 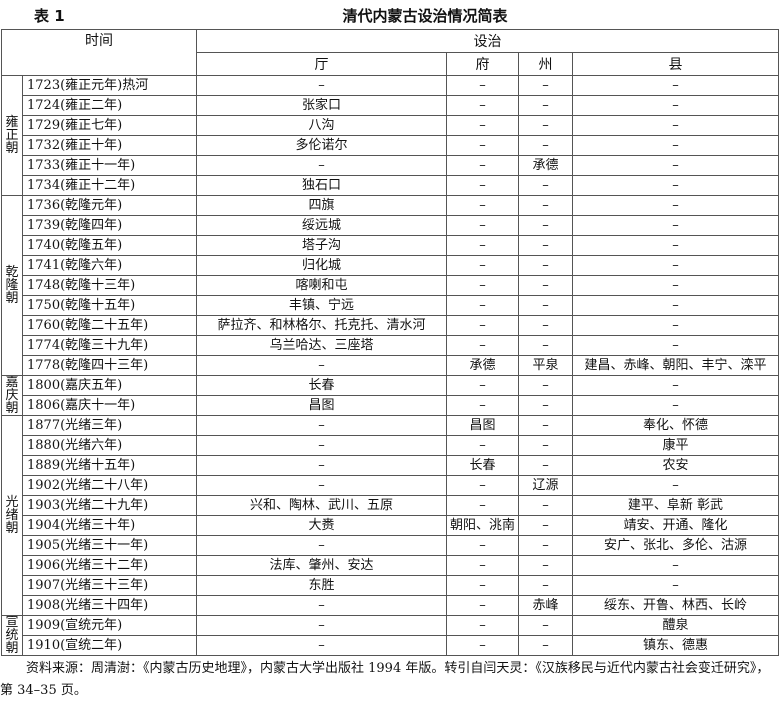 What do you see at coordinates (321, 305) in the screenshot?
I see `ting-cell: 丰镇、宁远` at bounding box center [321, 305].